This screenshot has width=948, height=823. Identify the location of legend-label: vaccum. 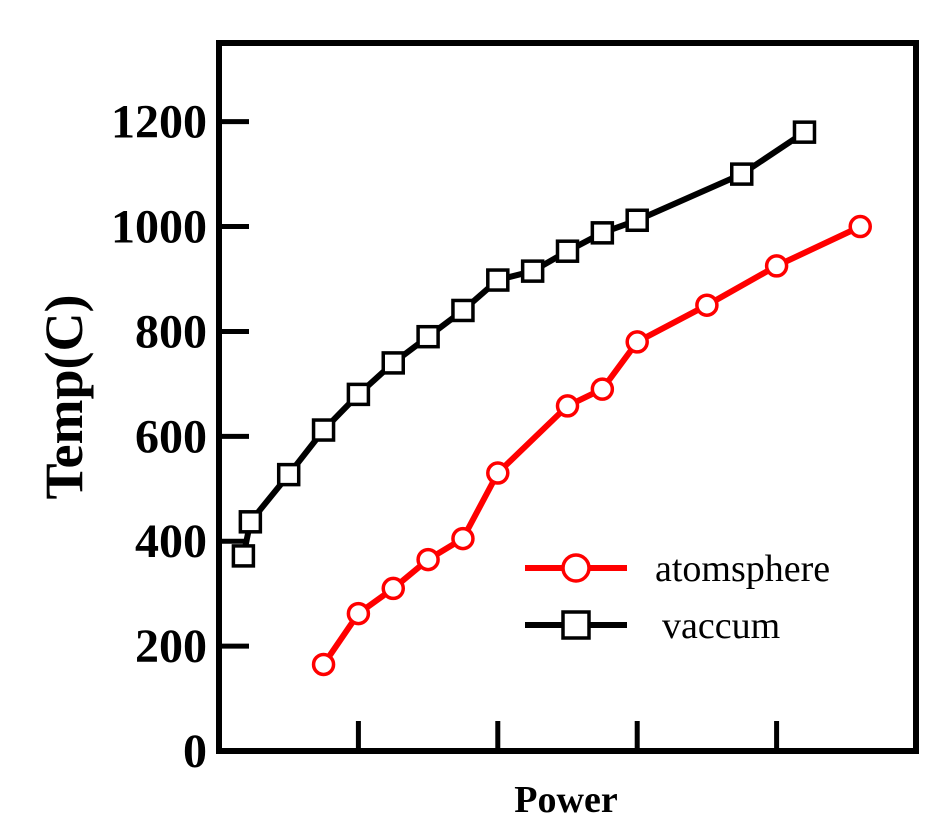
(721, 626).